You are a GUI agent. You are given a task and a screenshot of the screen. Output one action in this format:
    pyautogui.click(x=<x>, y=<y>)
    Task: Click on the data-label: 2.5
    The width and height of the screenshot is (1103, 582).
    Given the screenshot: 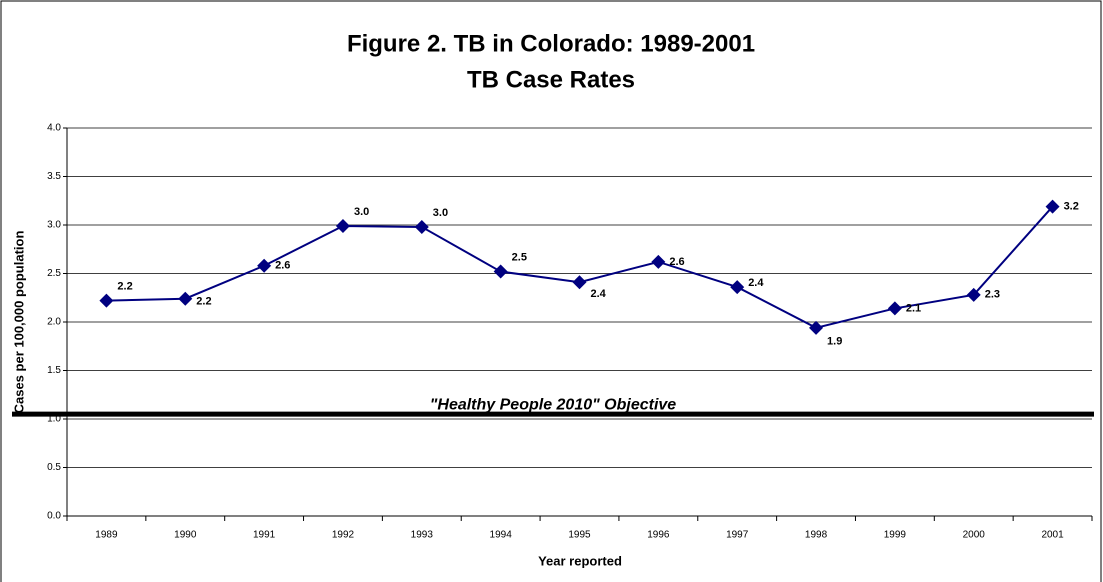 What is the action you would take?
    pyautogui.click(x=519, y=257)
    